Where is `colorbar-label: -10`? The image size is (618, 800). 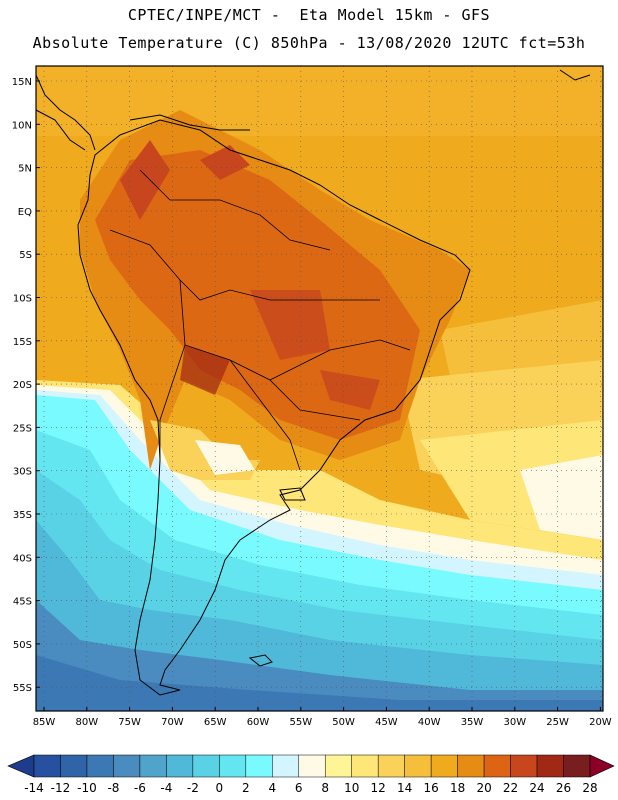 colorbar-label: -10 is located at coordinates (87, 788).